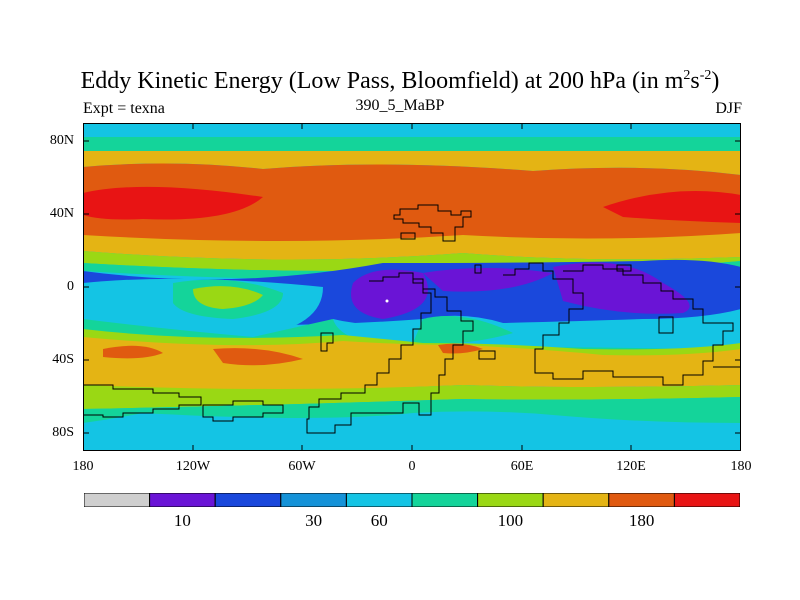 Image resolution: width=800 pixels, height=600 pixels. What do you see at coordinates (379, 520) in the screenshot?
I see `colorbar-label: 60` at bounding box center [379, 520].